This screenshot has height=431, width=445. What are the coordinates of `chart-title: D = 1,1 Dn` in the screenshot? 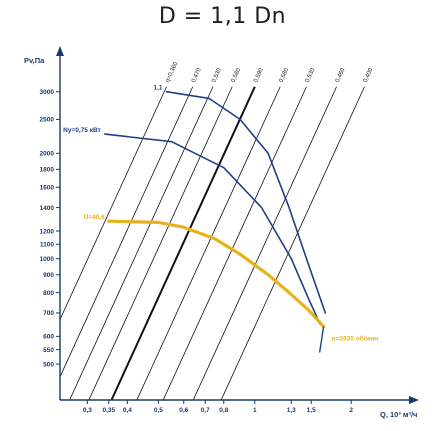 It's located at (222, 16).